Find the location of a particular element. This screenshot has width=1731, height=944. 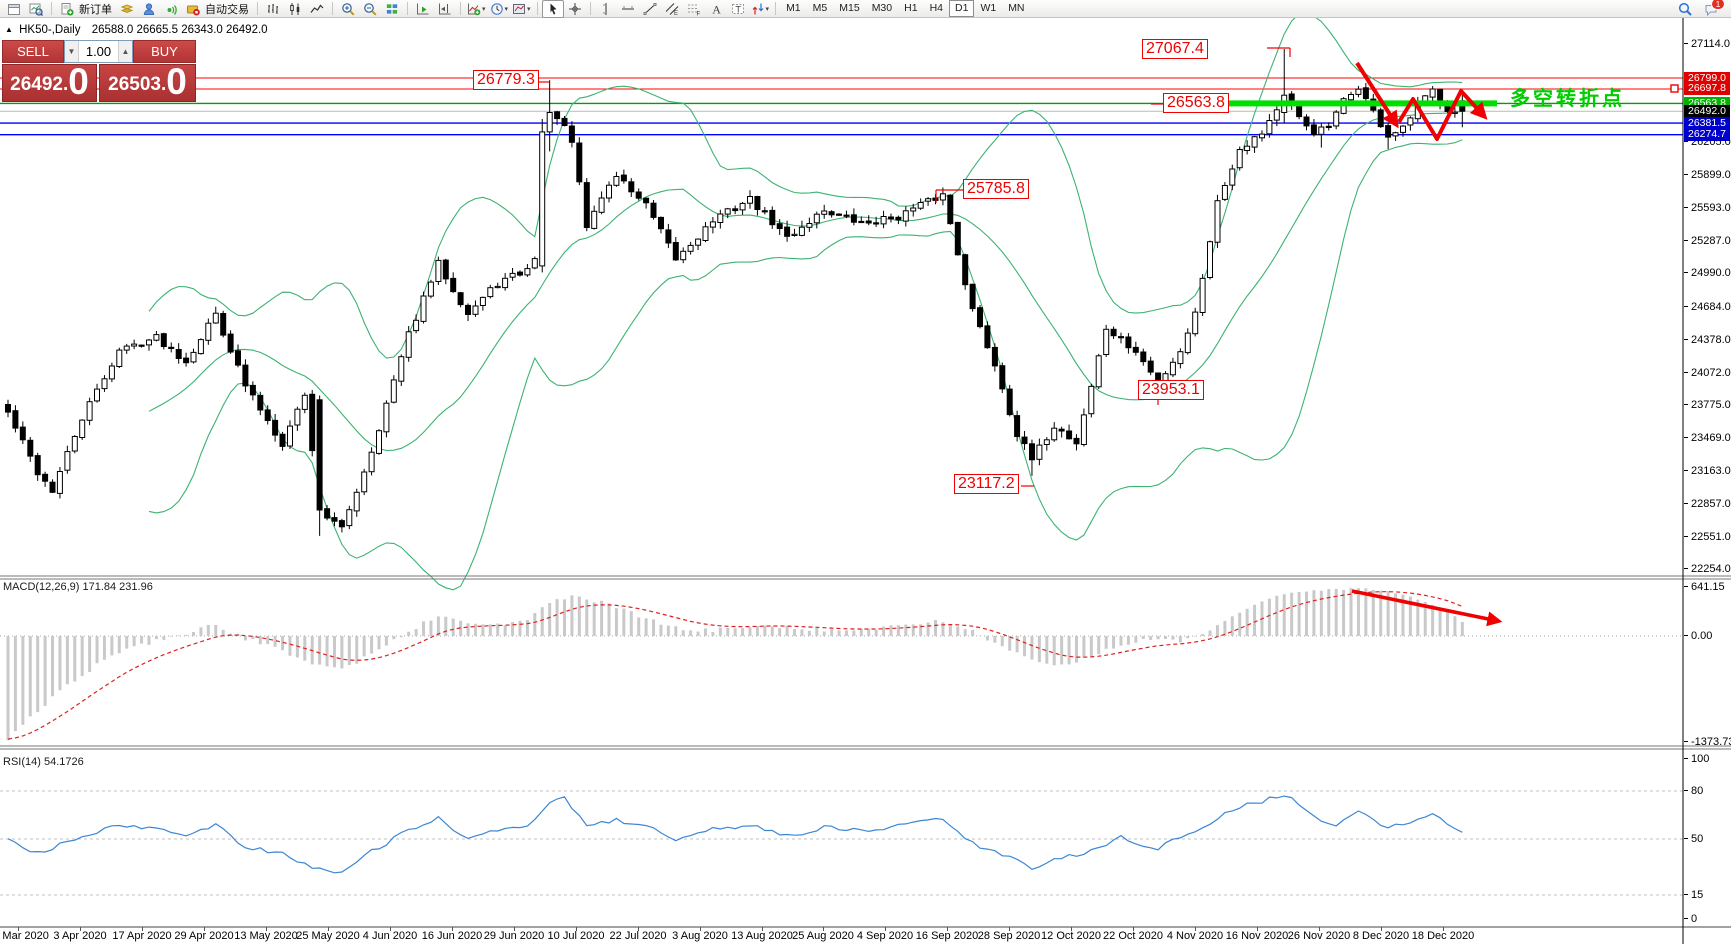

volume-increase-button: ▲ is located at coordinates (125, 51).